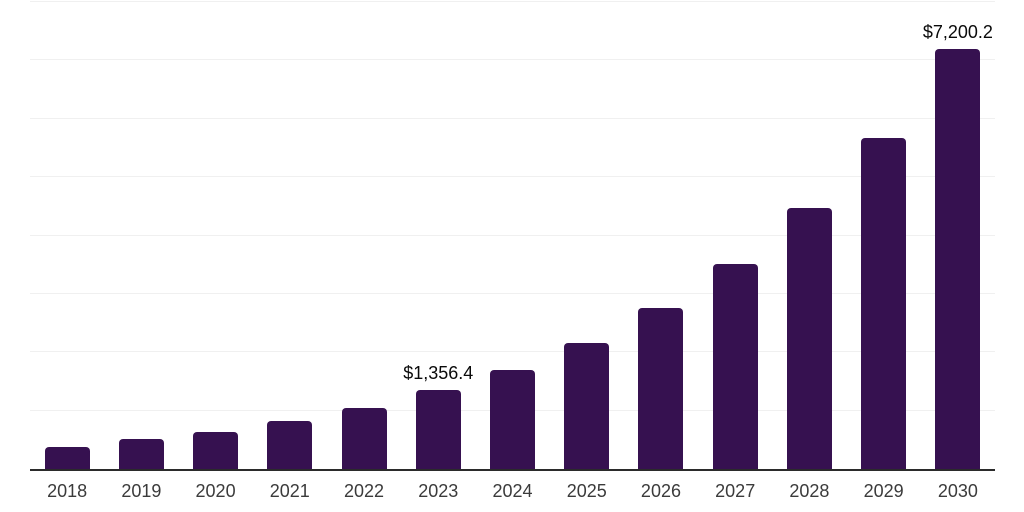 Image resolution: width=1024 pixels, height=512 pixels. I want to click on bar-2025, so click(587, 405).